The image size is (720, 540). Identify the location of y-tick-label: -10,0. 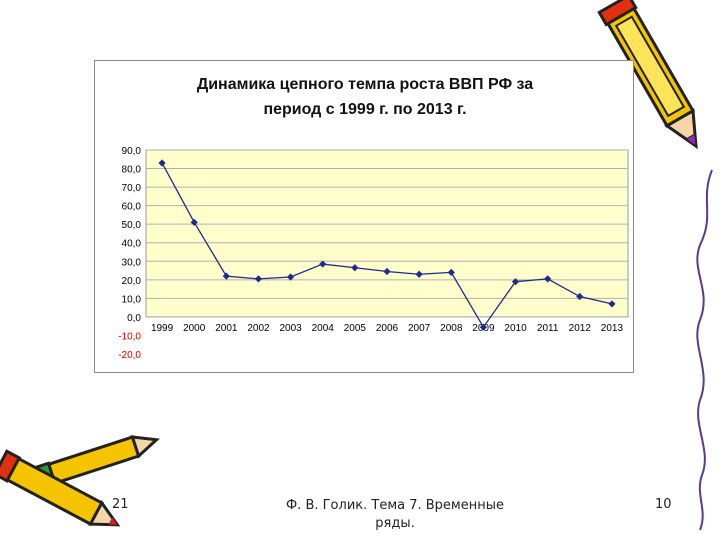
(129, 336).